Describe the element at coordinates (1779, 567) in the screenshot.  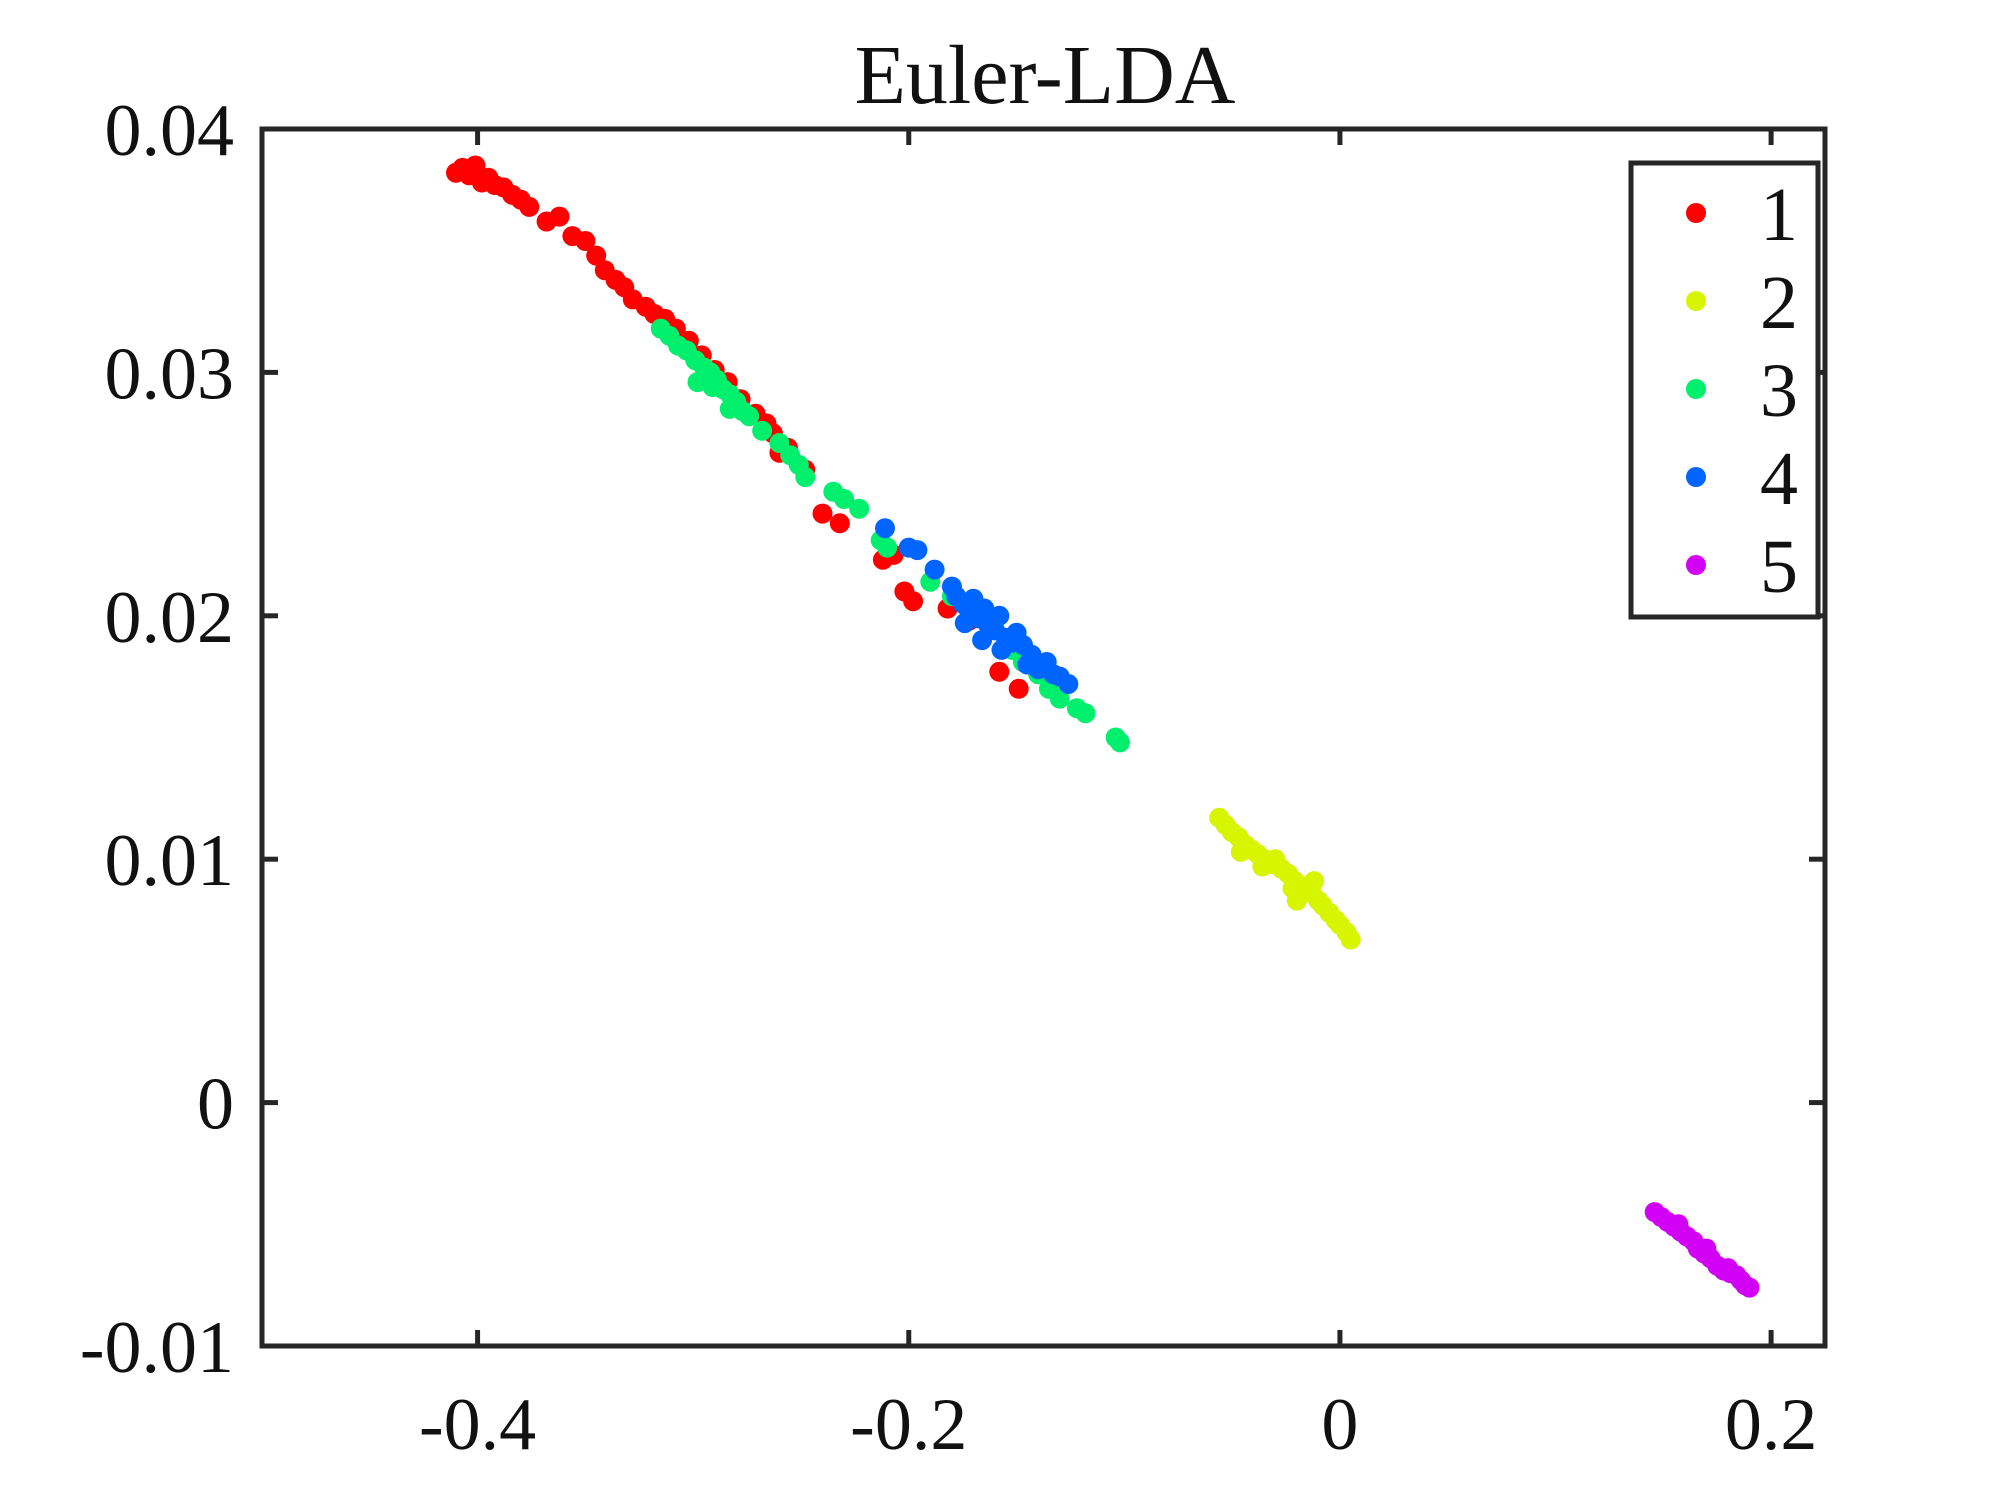
I see `legend-label-5: 5` at that location.